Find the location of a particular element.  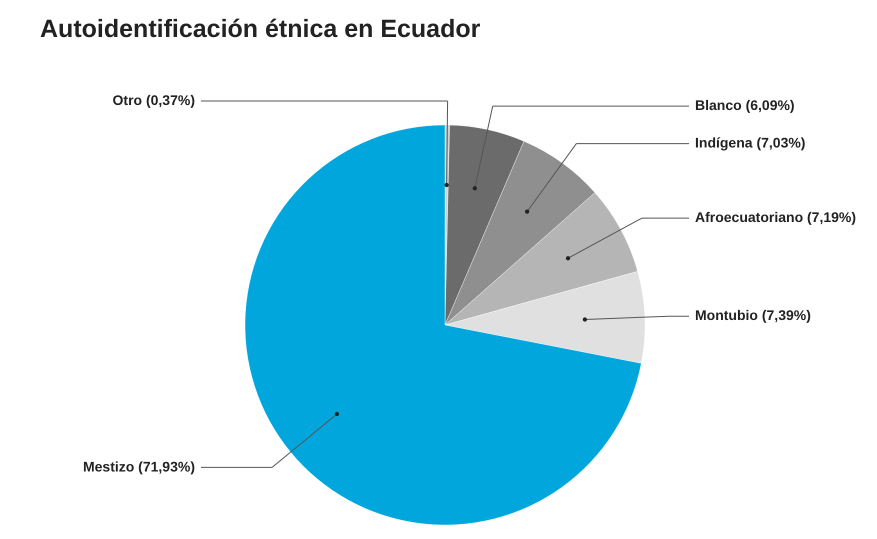

slice-label: Otro (0,37%) is located at coordinates (153, 100).